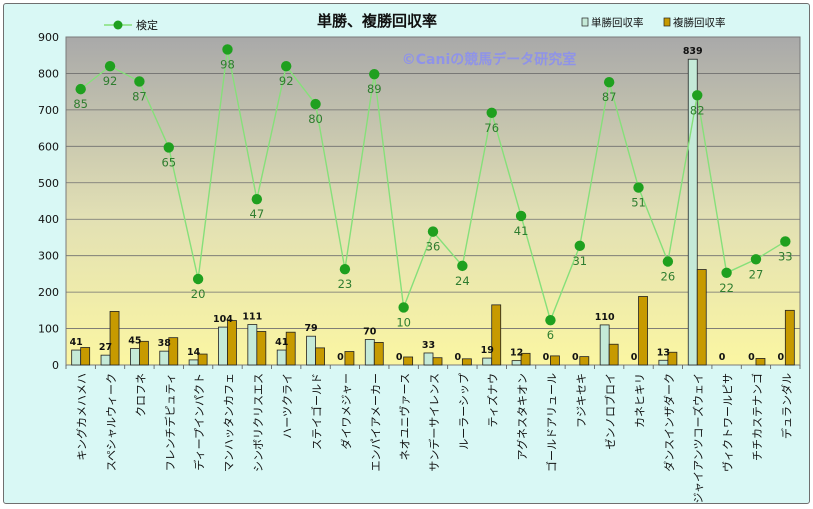  I want to click on x-tick-label: マンハッタンカフェ, so click(228, 422).